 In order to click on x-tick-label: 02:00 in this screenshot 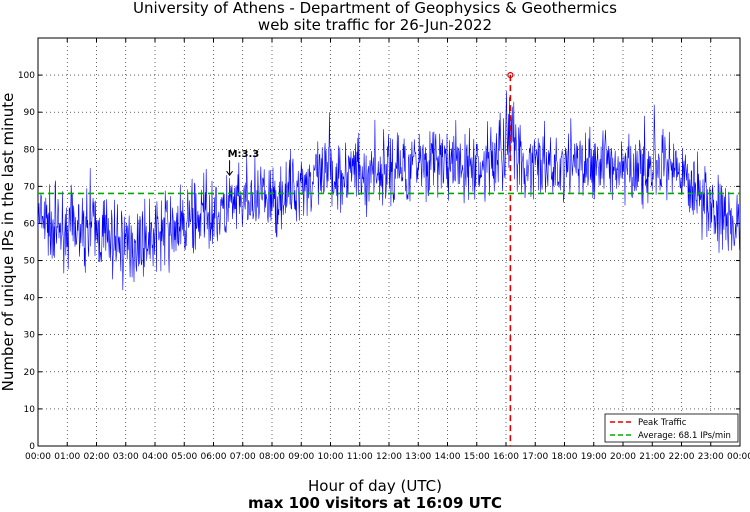, I will do `click(97, 457)`.